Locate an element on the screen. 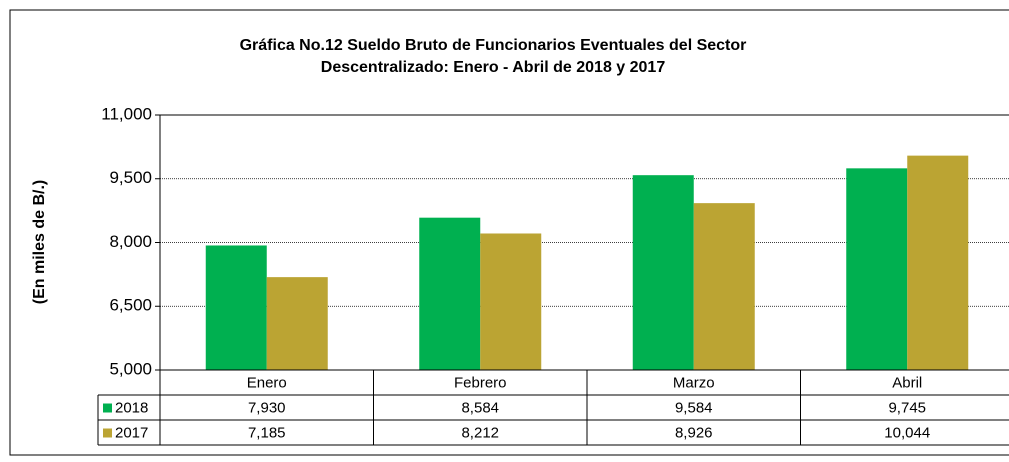 This screenshot has width=1009, height=462. table-value: 8,584 is located at coordinates (480, 407).